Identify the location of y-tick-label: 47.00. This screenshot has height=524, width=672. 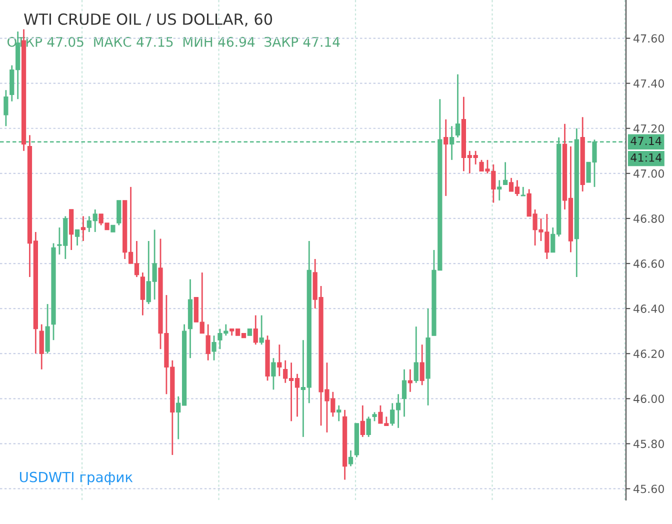
(648, 173).